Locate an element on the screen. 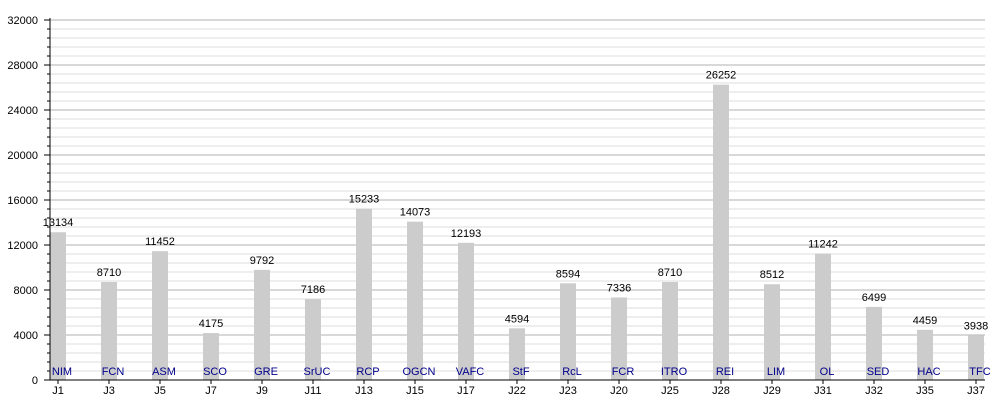 This screenshot has height=400, width=1000. team-label: OGCN is located at coordinates (419, 372).